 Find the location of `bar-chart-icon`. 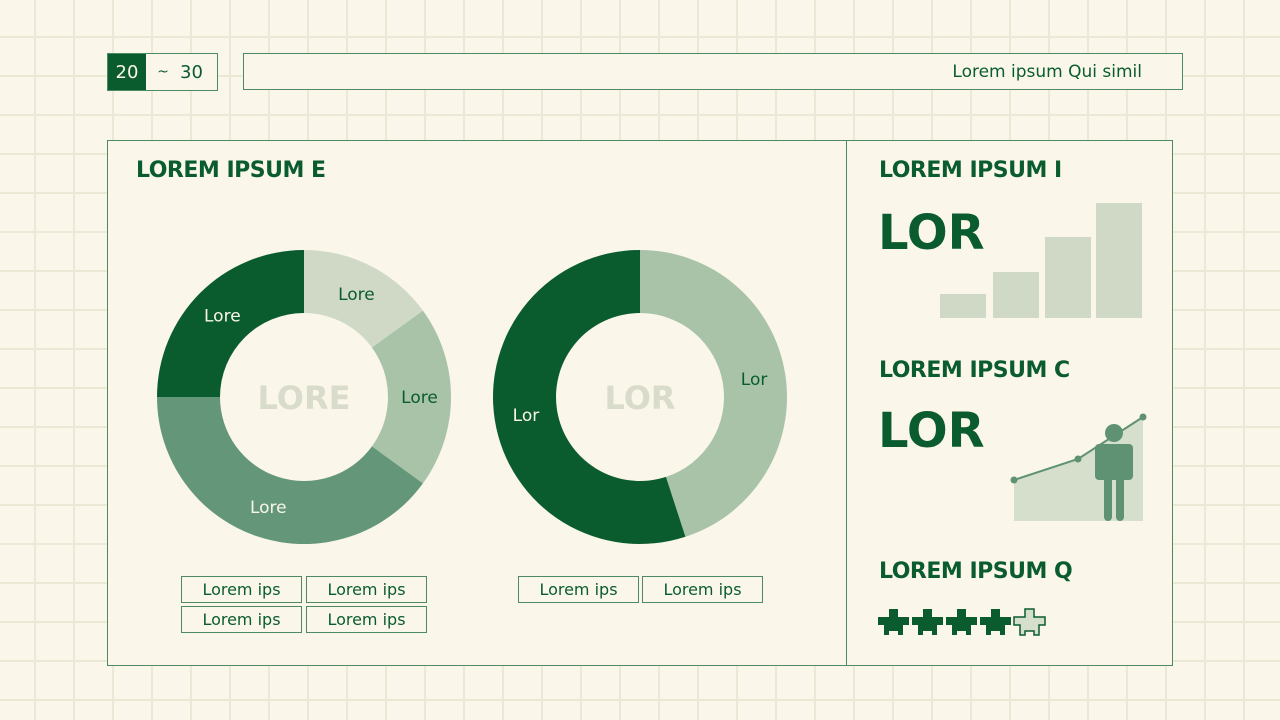

bar-chart-icon is located at coordinates (1041, 260).